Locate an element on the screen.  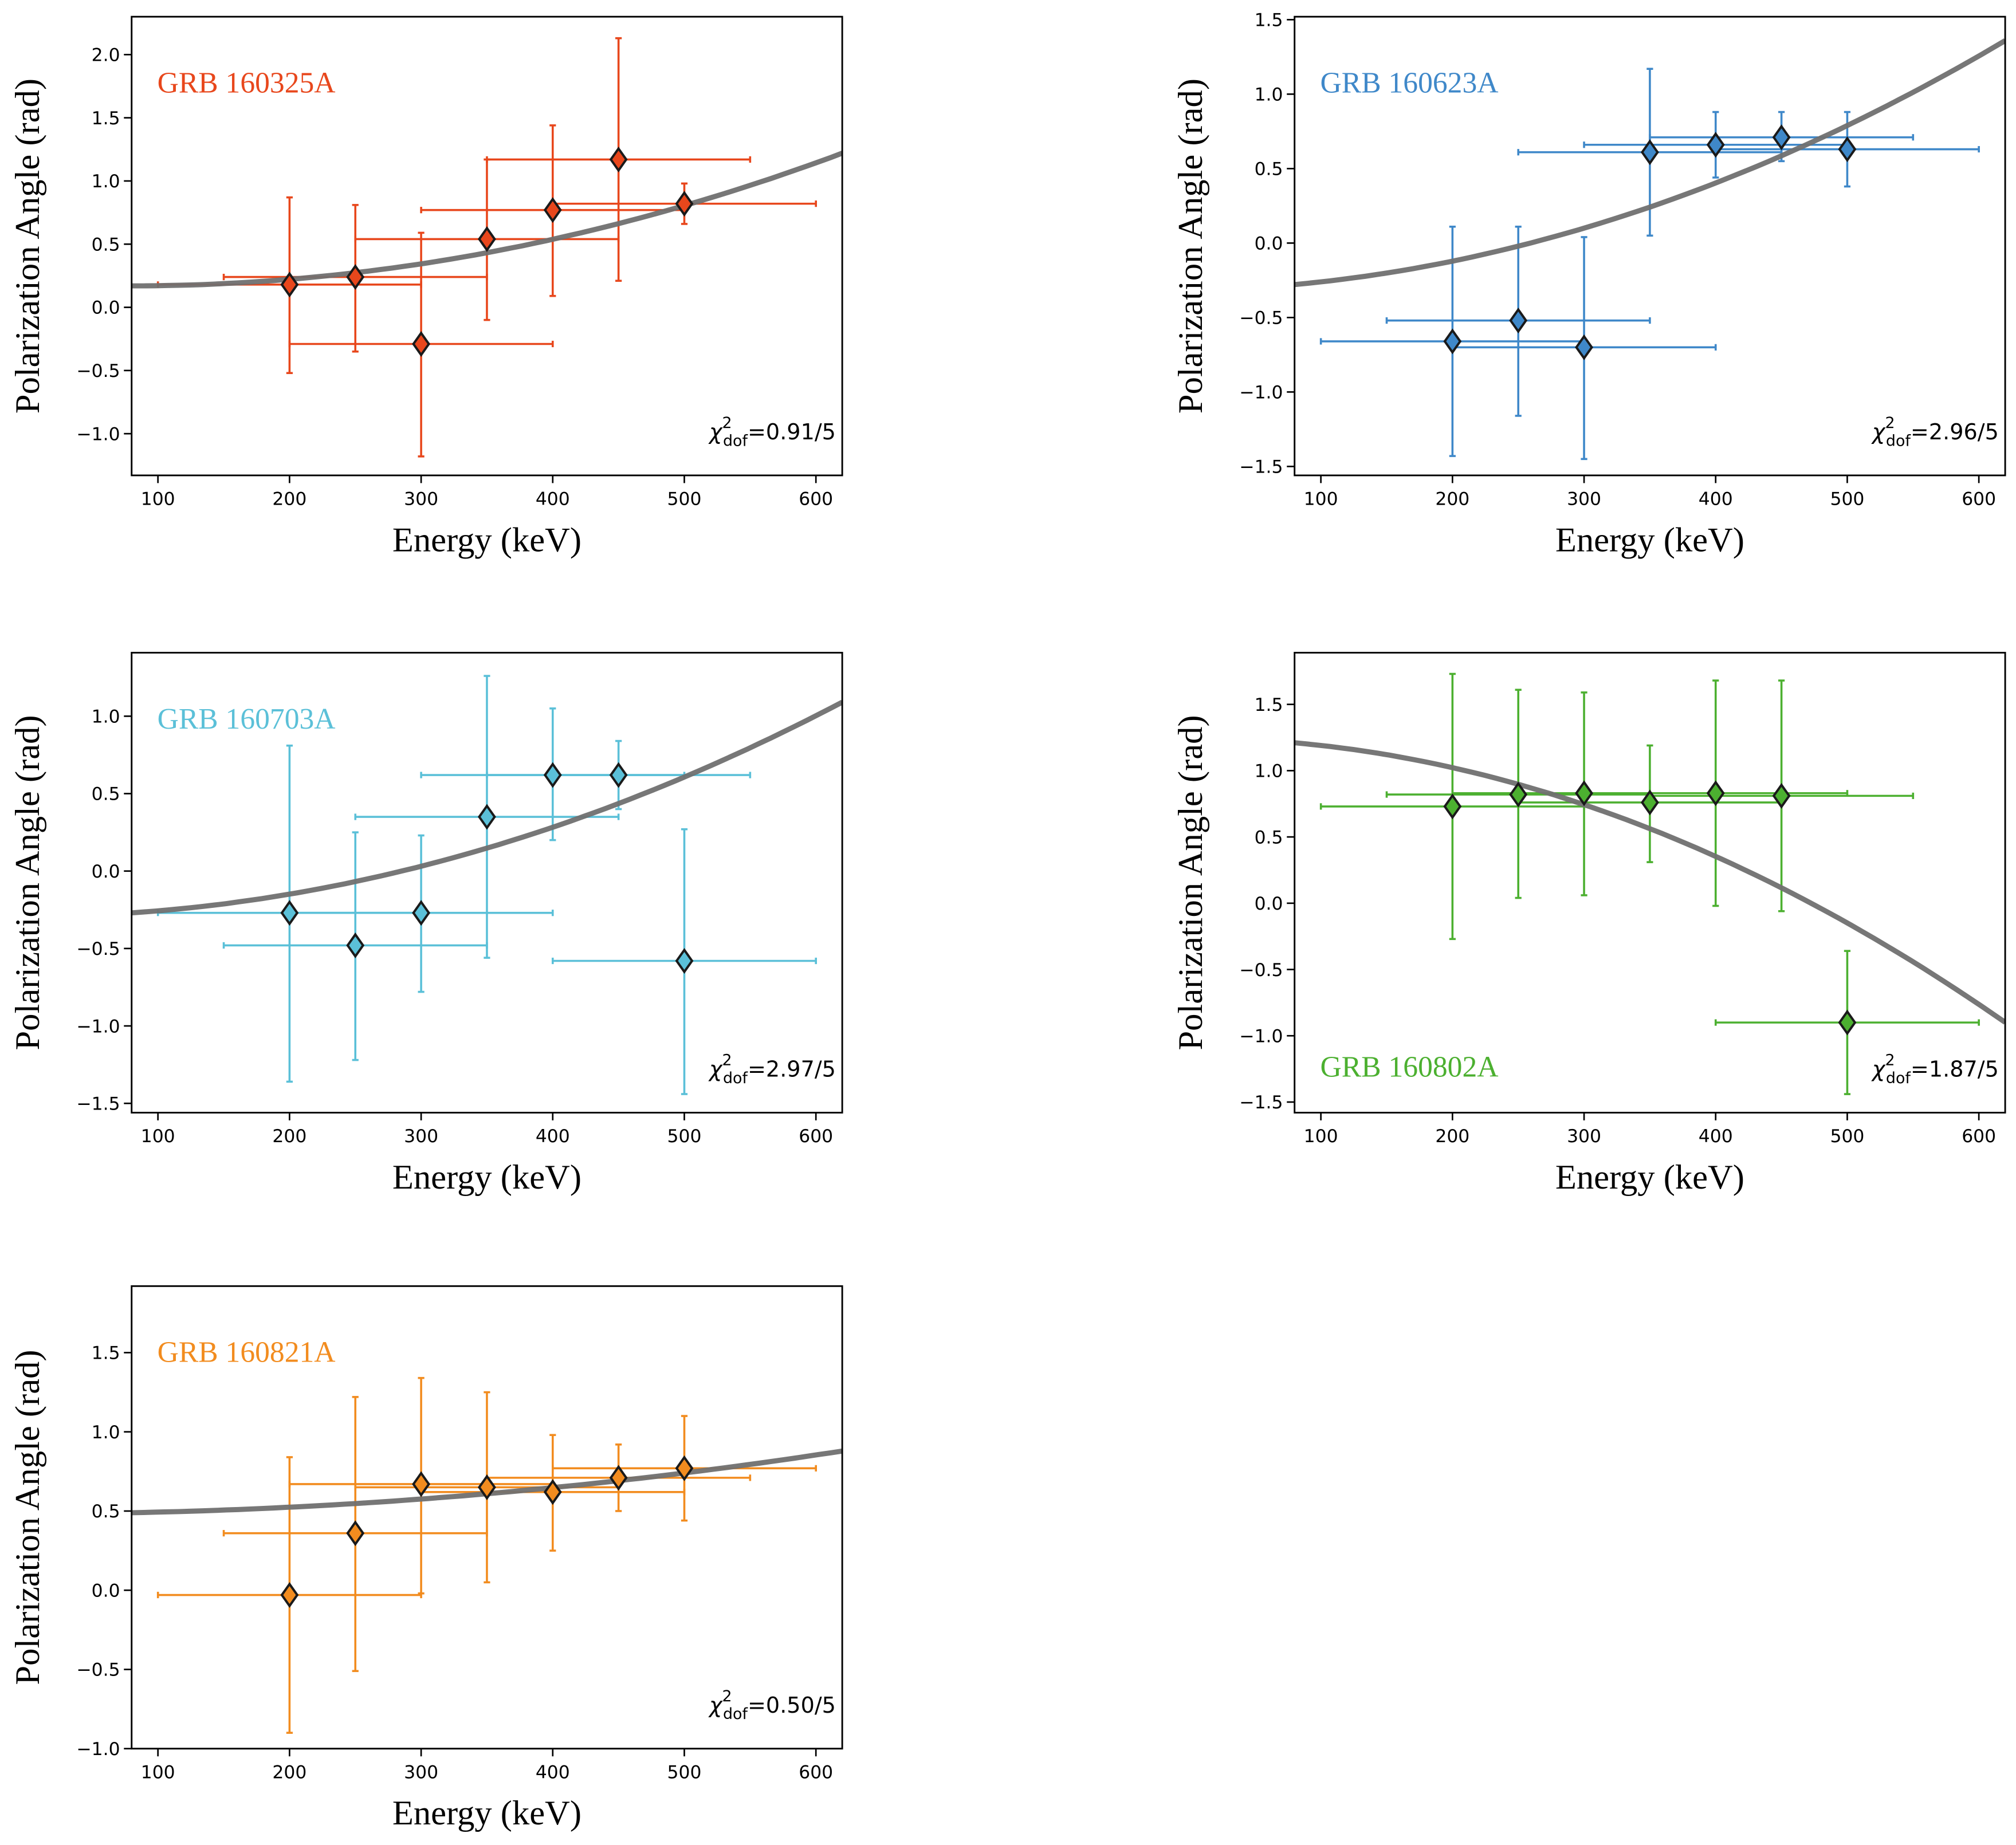
chi-square-label: χ2 dof=0.50/5 is located at coordinates (772, 1705).